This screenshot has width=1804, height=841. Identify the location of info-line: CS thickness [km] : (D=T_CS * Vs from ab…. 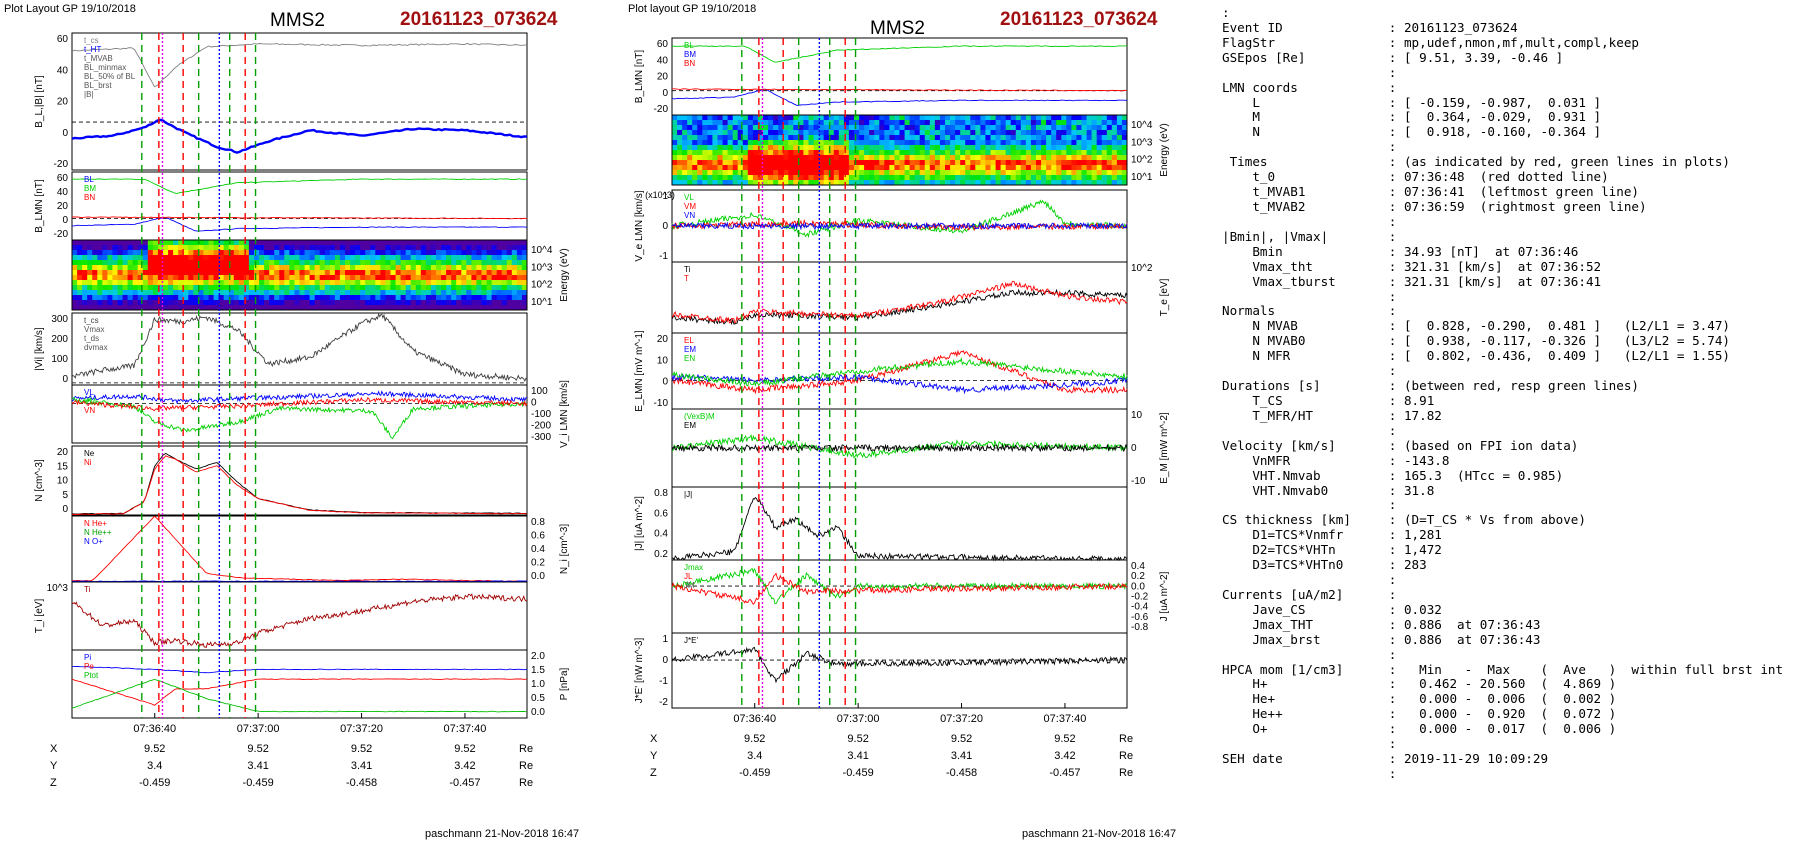
(1404, 520).